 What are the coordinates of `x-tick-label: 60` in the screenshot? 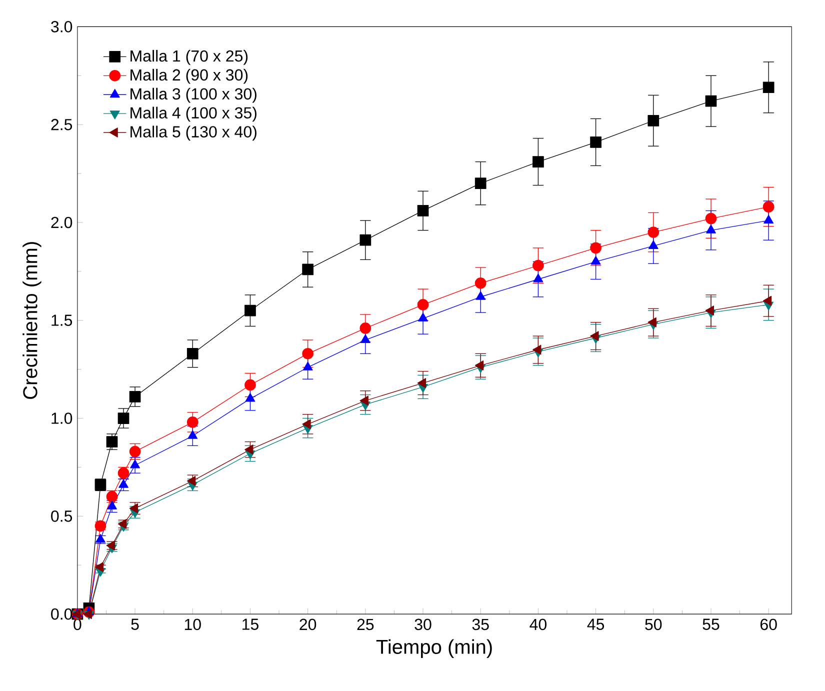 It's located at (768, 624).